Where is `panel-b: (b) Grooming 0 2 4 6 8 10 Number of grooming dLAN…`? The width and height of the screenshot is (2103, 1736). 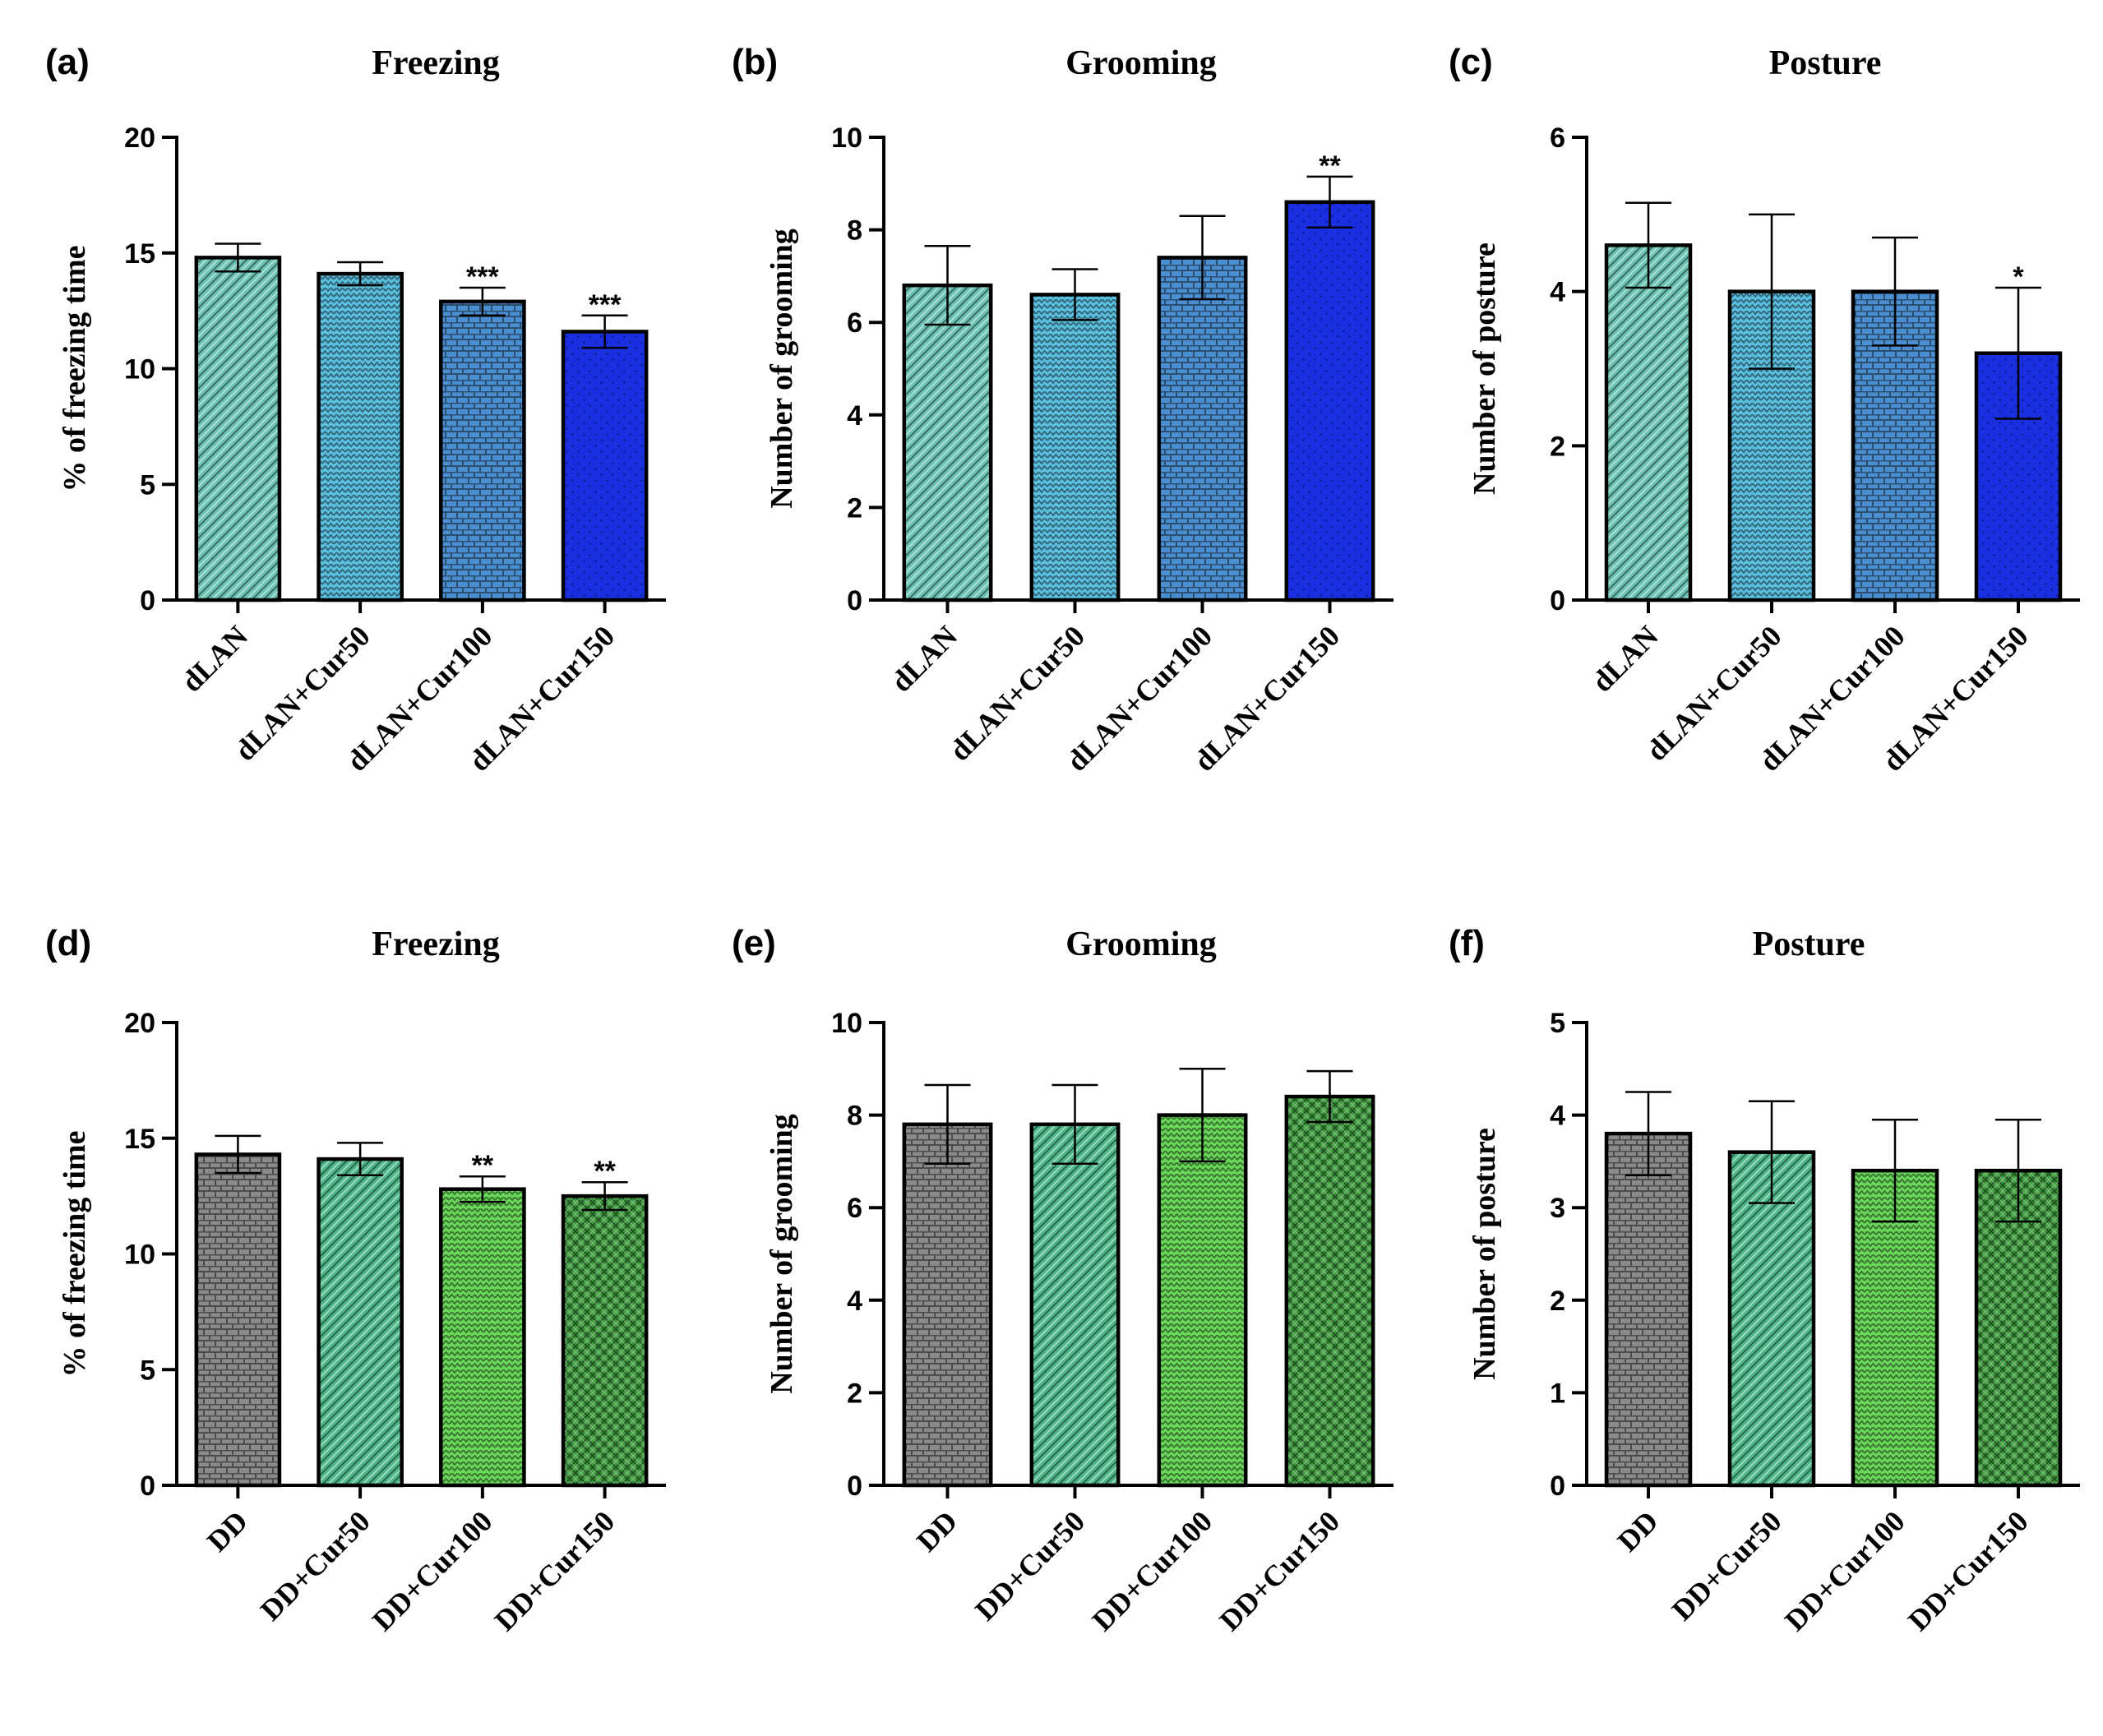
panel-b: (b) Grooming 0 2 4 6 8 10 Number of grooming dLAN… is located at coordinates (1063, 410).